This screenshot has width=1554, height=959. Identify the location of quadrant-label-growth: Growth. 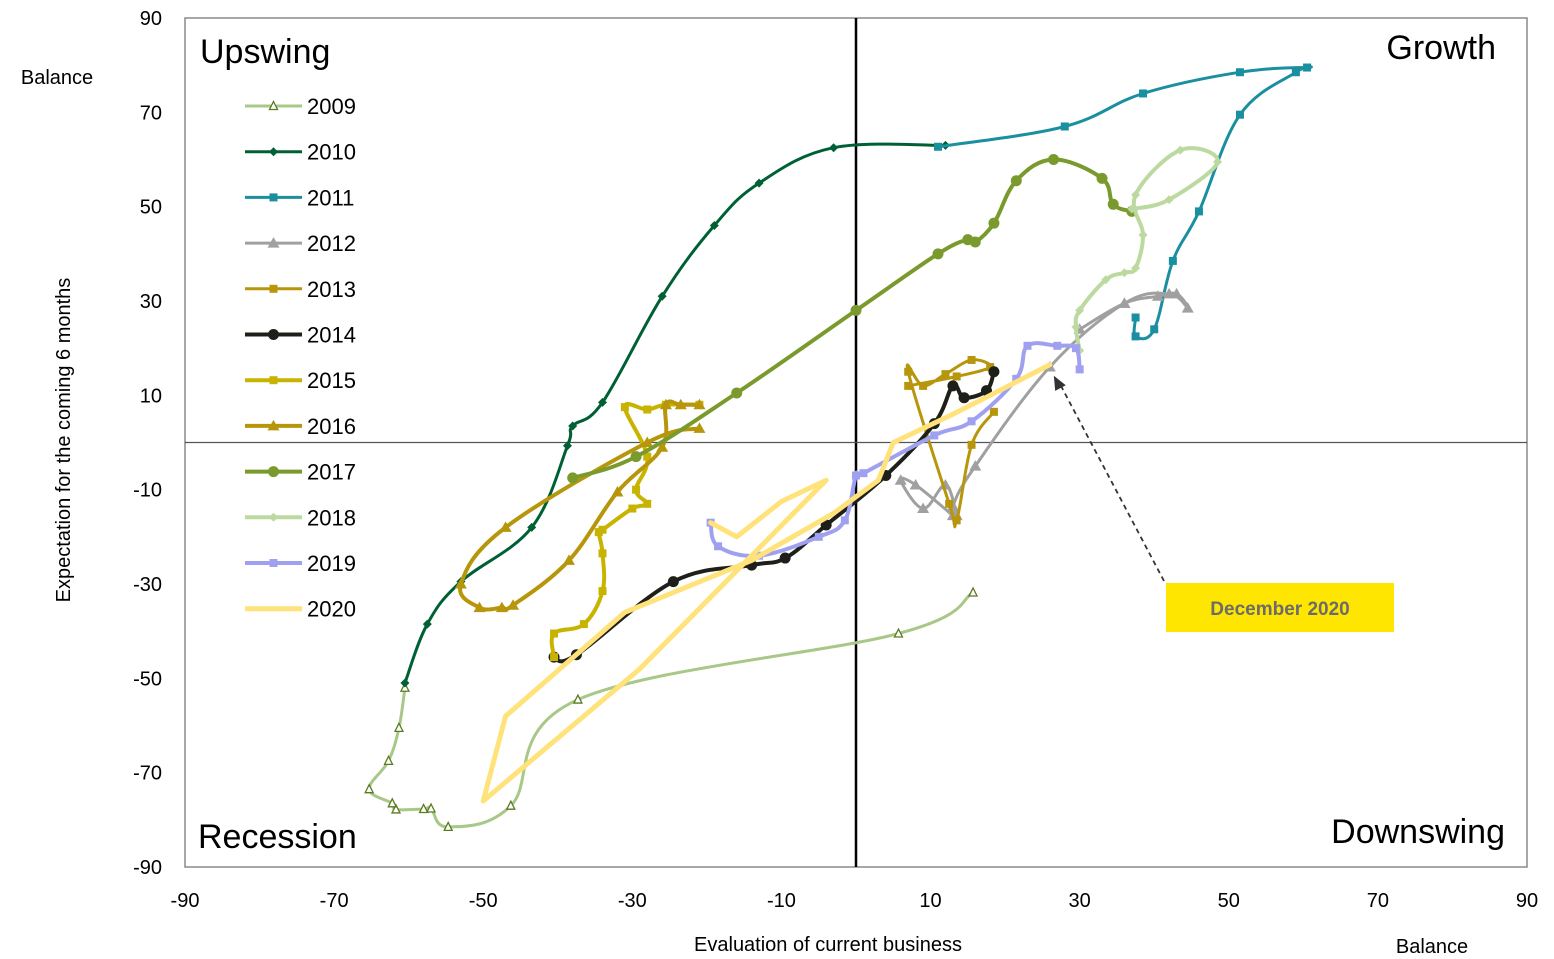
(1441, 48).